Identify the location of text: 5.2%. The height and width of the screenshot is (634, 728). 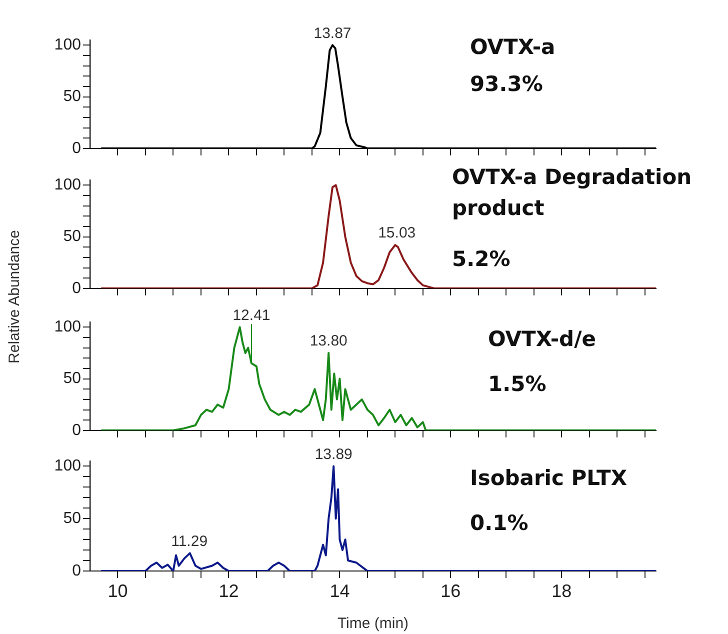
(481, 259).